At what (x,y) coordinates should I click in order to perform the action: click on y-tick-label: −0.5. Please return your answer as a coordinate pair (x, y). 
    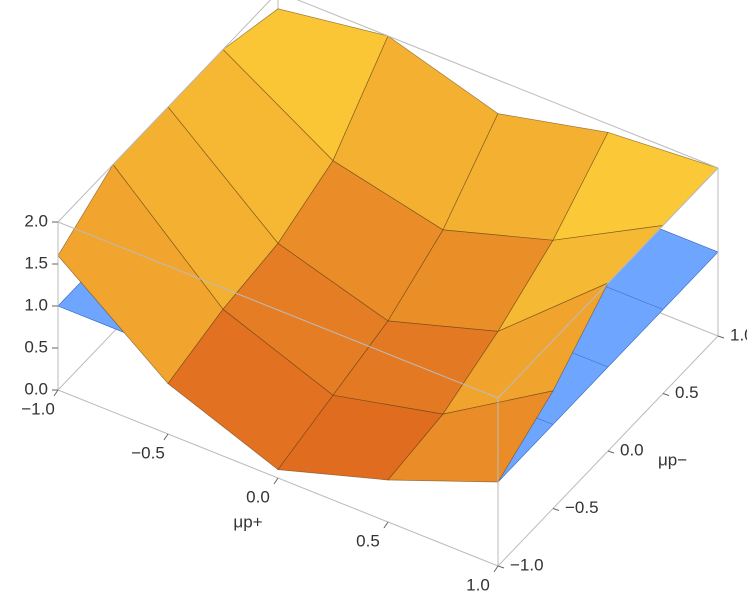
    Looking at the image, I should click on (582, 507).